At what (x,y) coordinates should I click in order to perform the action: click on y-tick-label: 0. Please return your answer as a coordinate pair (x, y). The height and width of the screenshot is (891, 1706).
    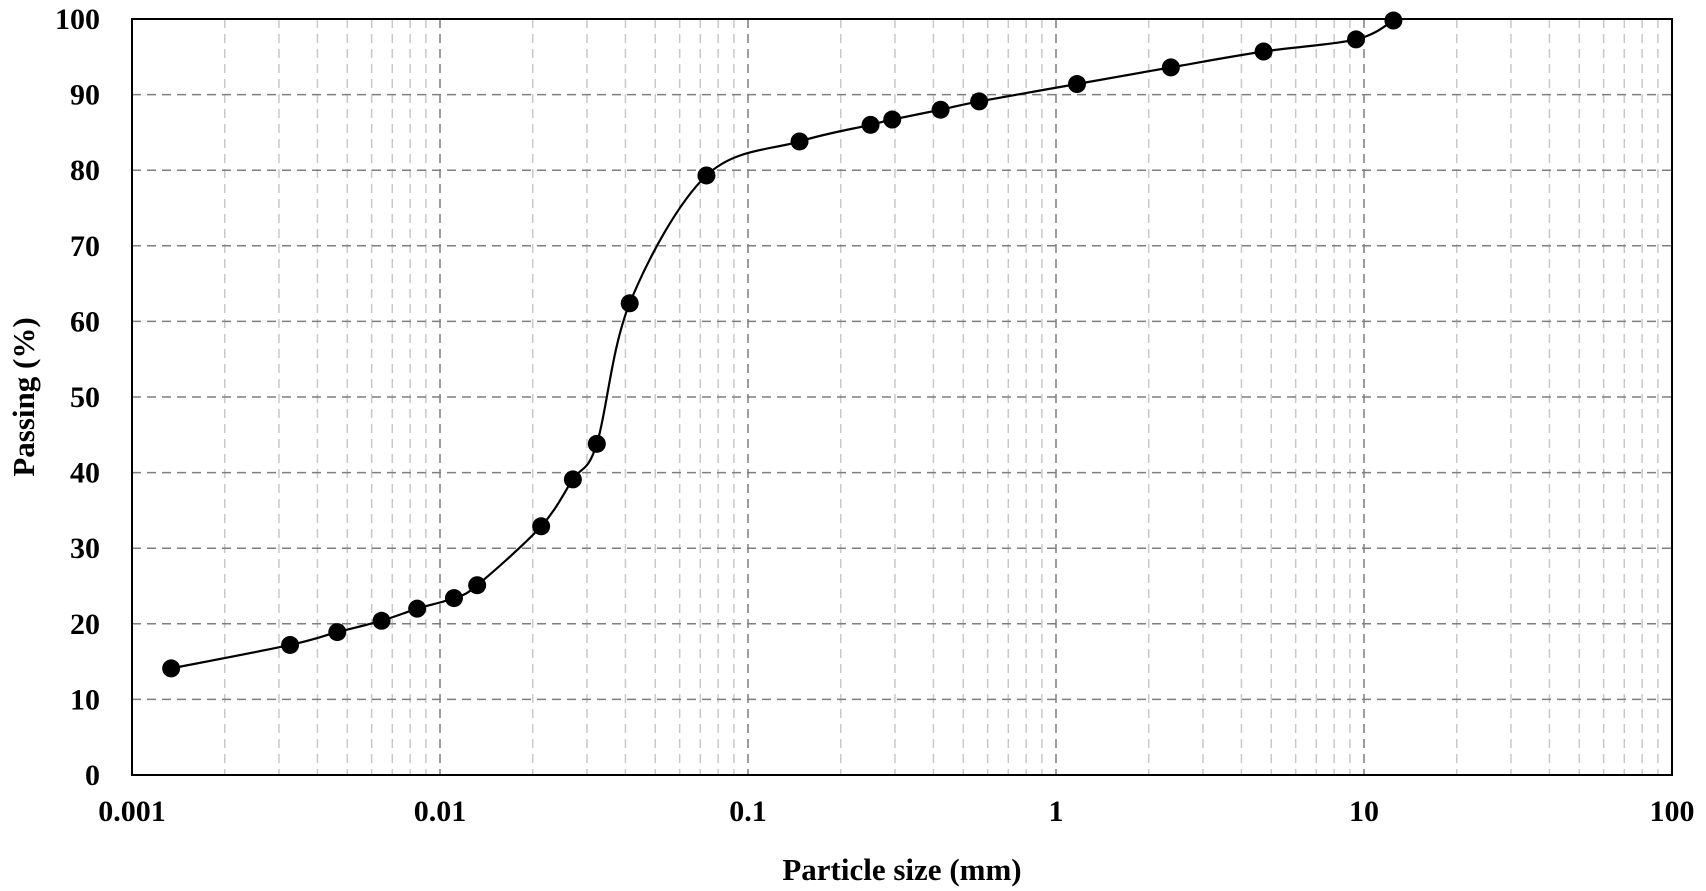
    Looking at the image, I should click on (92, 775).